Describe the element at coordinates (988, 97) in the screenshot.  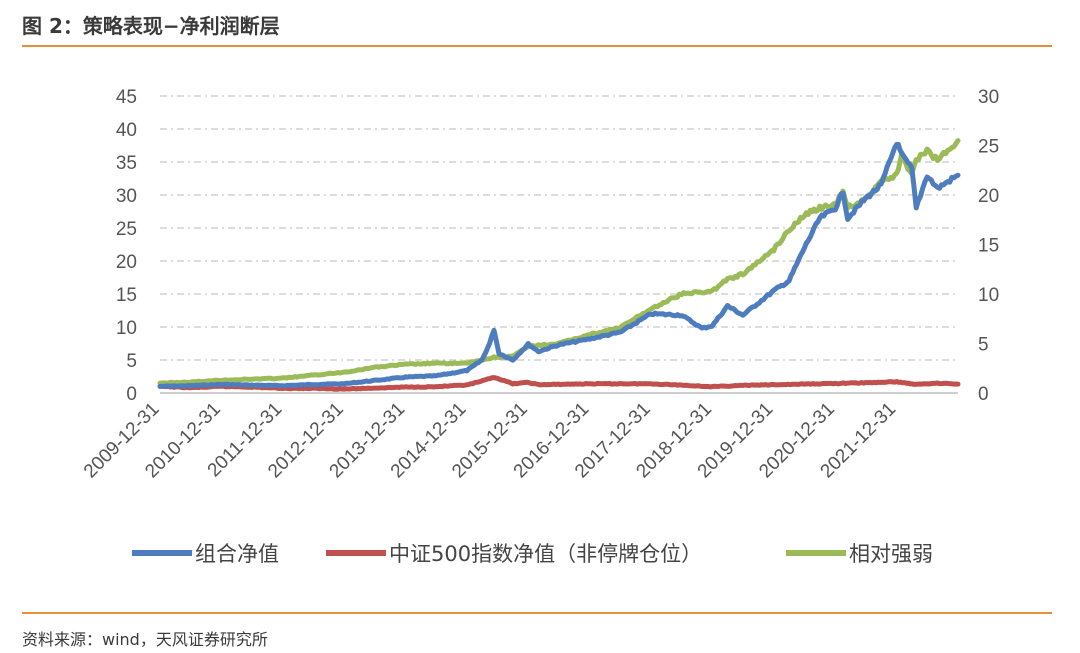
I see `y-right-tick-label: 30` at that location.